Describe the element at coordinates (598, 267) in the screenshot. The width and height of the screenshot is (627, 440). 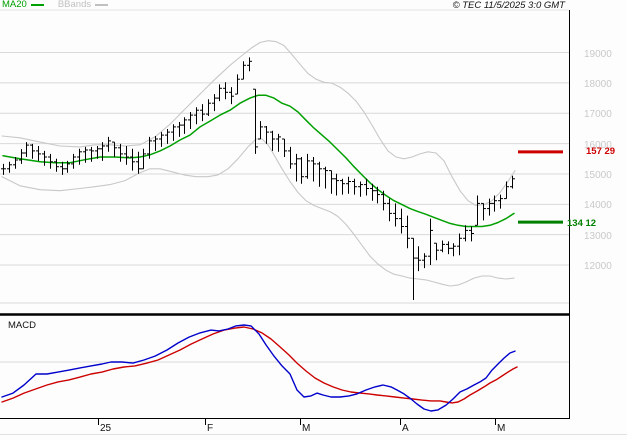
I see `price-axis-label: 12000` at that location.